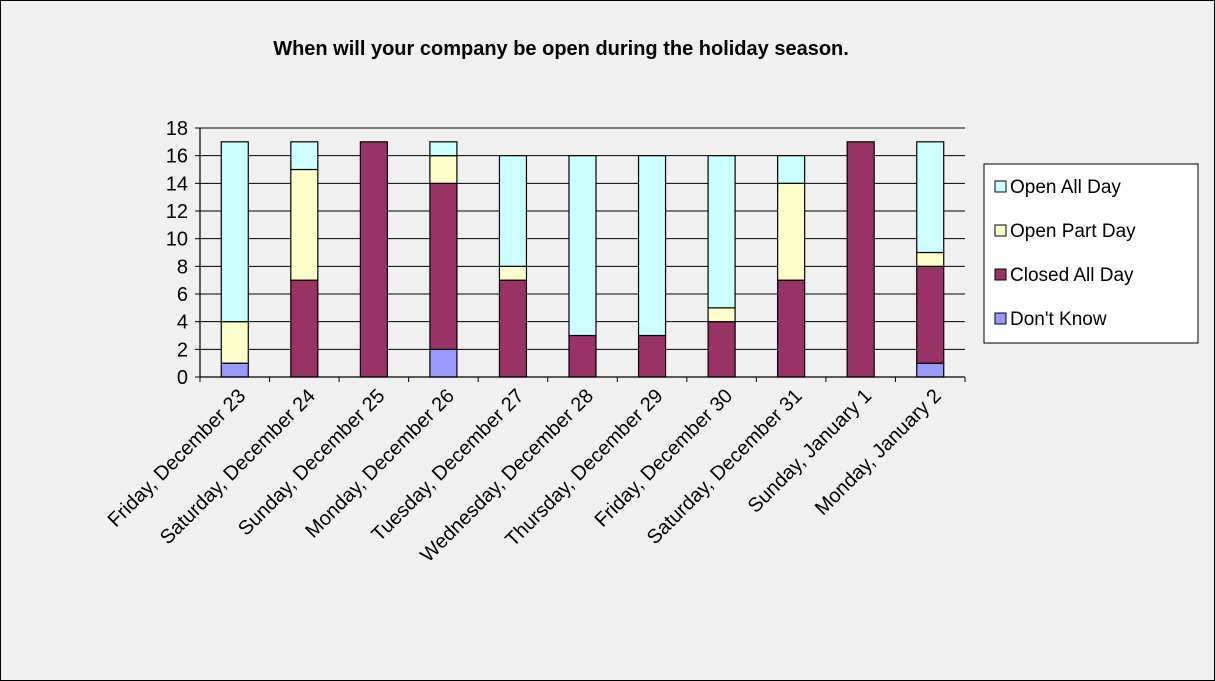 The height and width of the screenshot is (681, 1215). What do you see at coordinates (182, 378) in the screenshot?
I see `y-tick-label: 0` at bounding box center [182, 378].